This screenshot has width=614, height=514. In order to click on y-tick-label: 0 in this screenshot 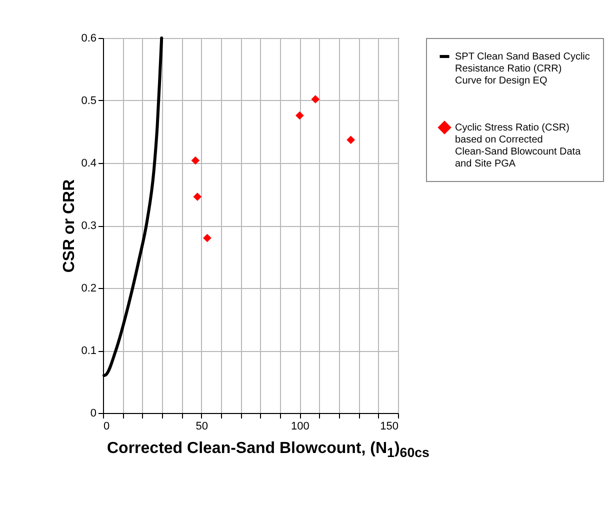, I will do `click(93, 414)`.